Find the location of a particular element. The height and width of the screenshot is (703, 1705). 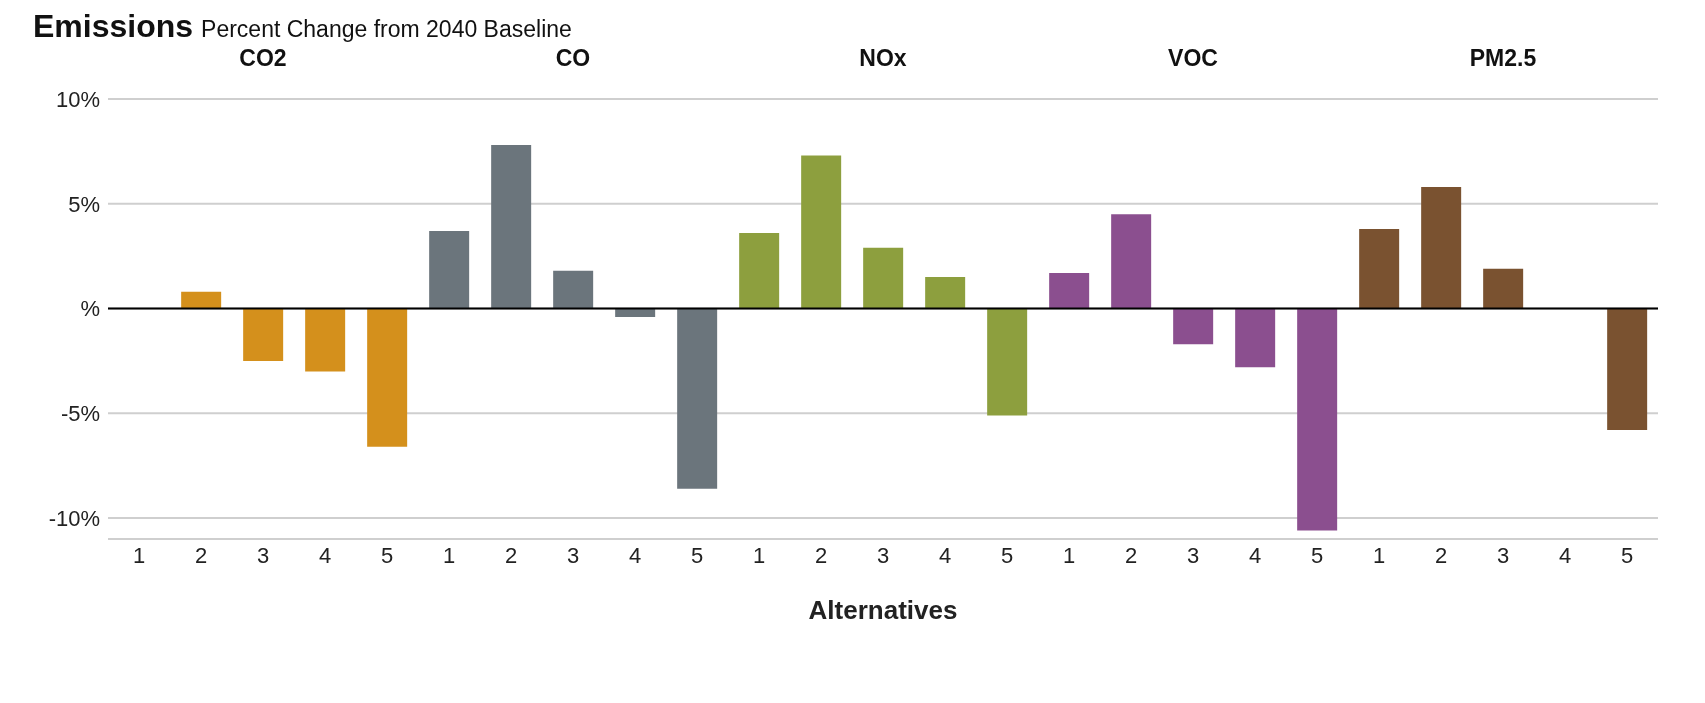

y-tick-label: 5% is located at coordinates (84, 204).